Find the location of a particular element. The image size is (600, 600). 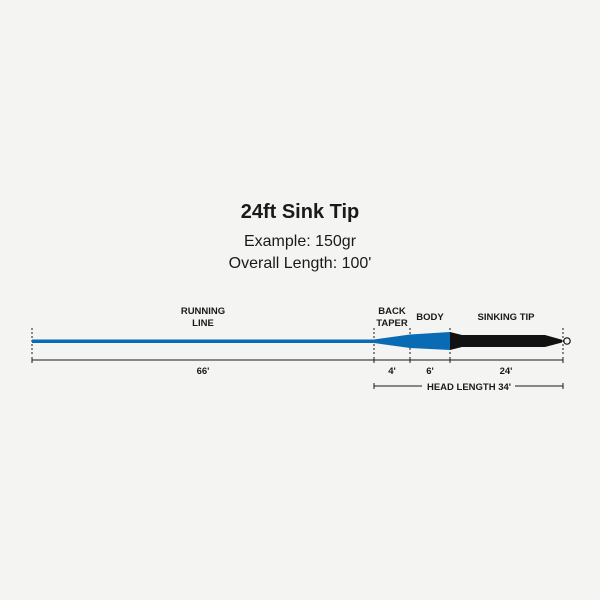

length-body: 6' is located at coordinates (430, 371).